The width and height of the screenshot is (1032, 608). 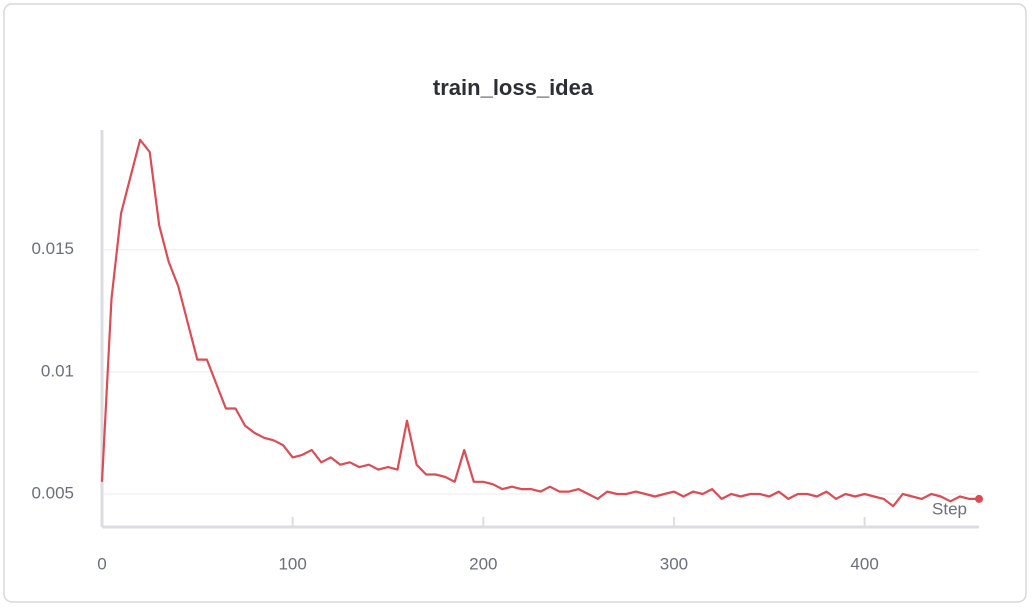 I want to click on x-tick-label: 200, so click(x=483, y=563).